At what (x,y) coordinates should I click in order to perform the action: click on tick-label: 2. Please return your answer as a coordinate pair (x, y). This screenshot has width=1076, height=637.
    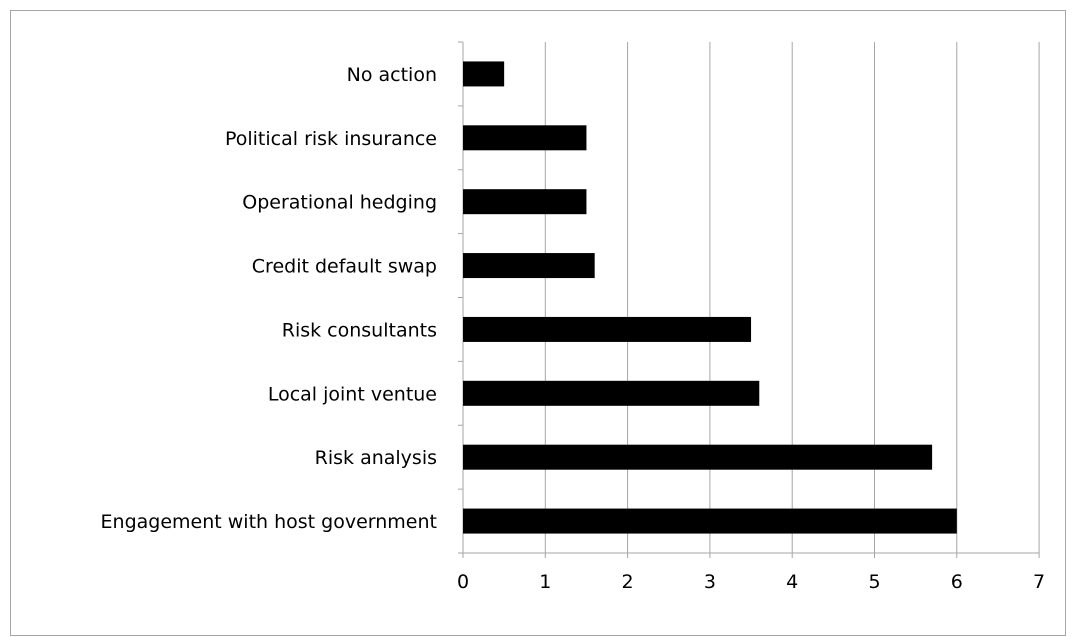
    Looking at the image, I should click on (628, 582).